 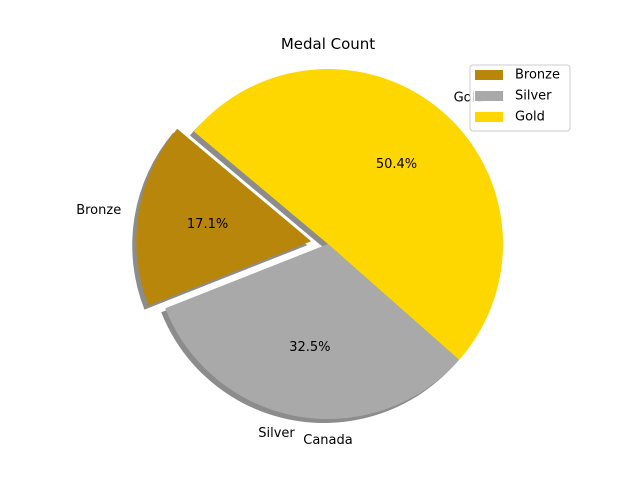 What do you see at coordinates (530, 117) in the screenshot?
I see `legend-label-gold: Gold` at bounding box center [530, 117].